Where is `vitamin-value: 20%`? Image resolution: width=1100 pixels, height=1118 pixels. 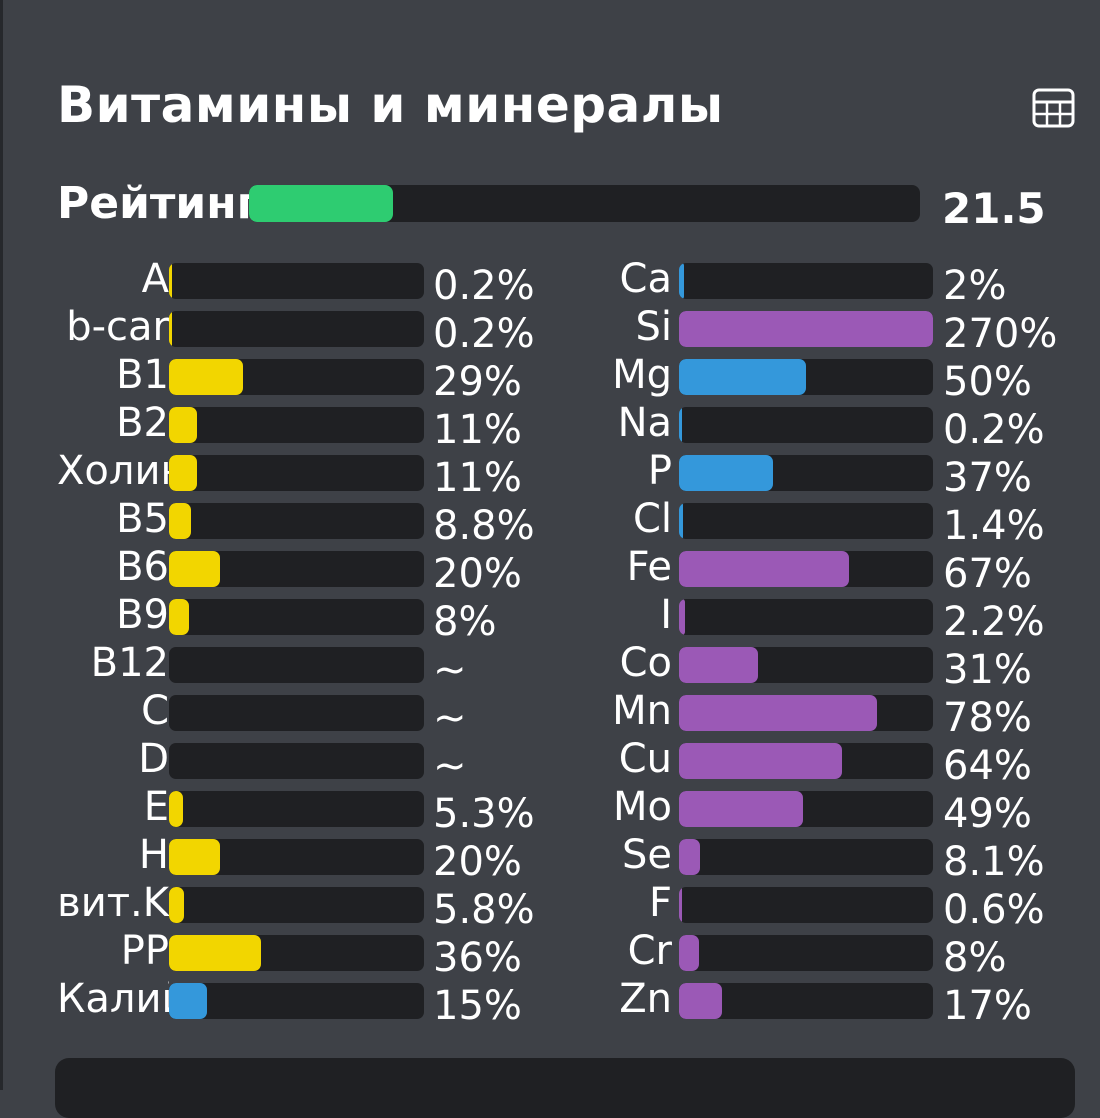 vitamin-value: 20% is located at coordinates (477, 862).